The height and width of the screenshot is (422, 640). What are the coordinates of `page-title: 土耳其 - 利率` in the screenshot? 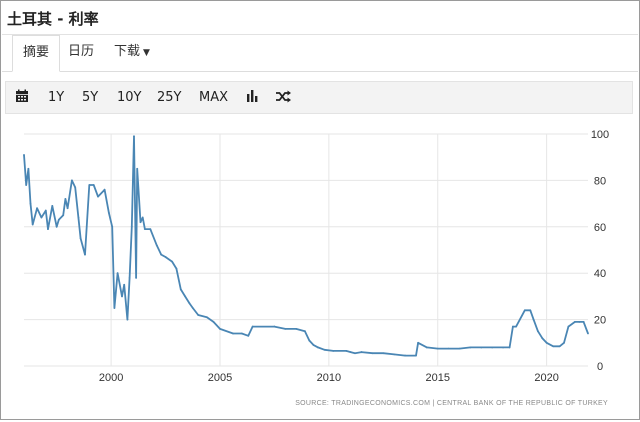 It's located at (53, 19).